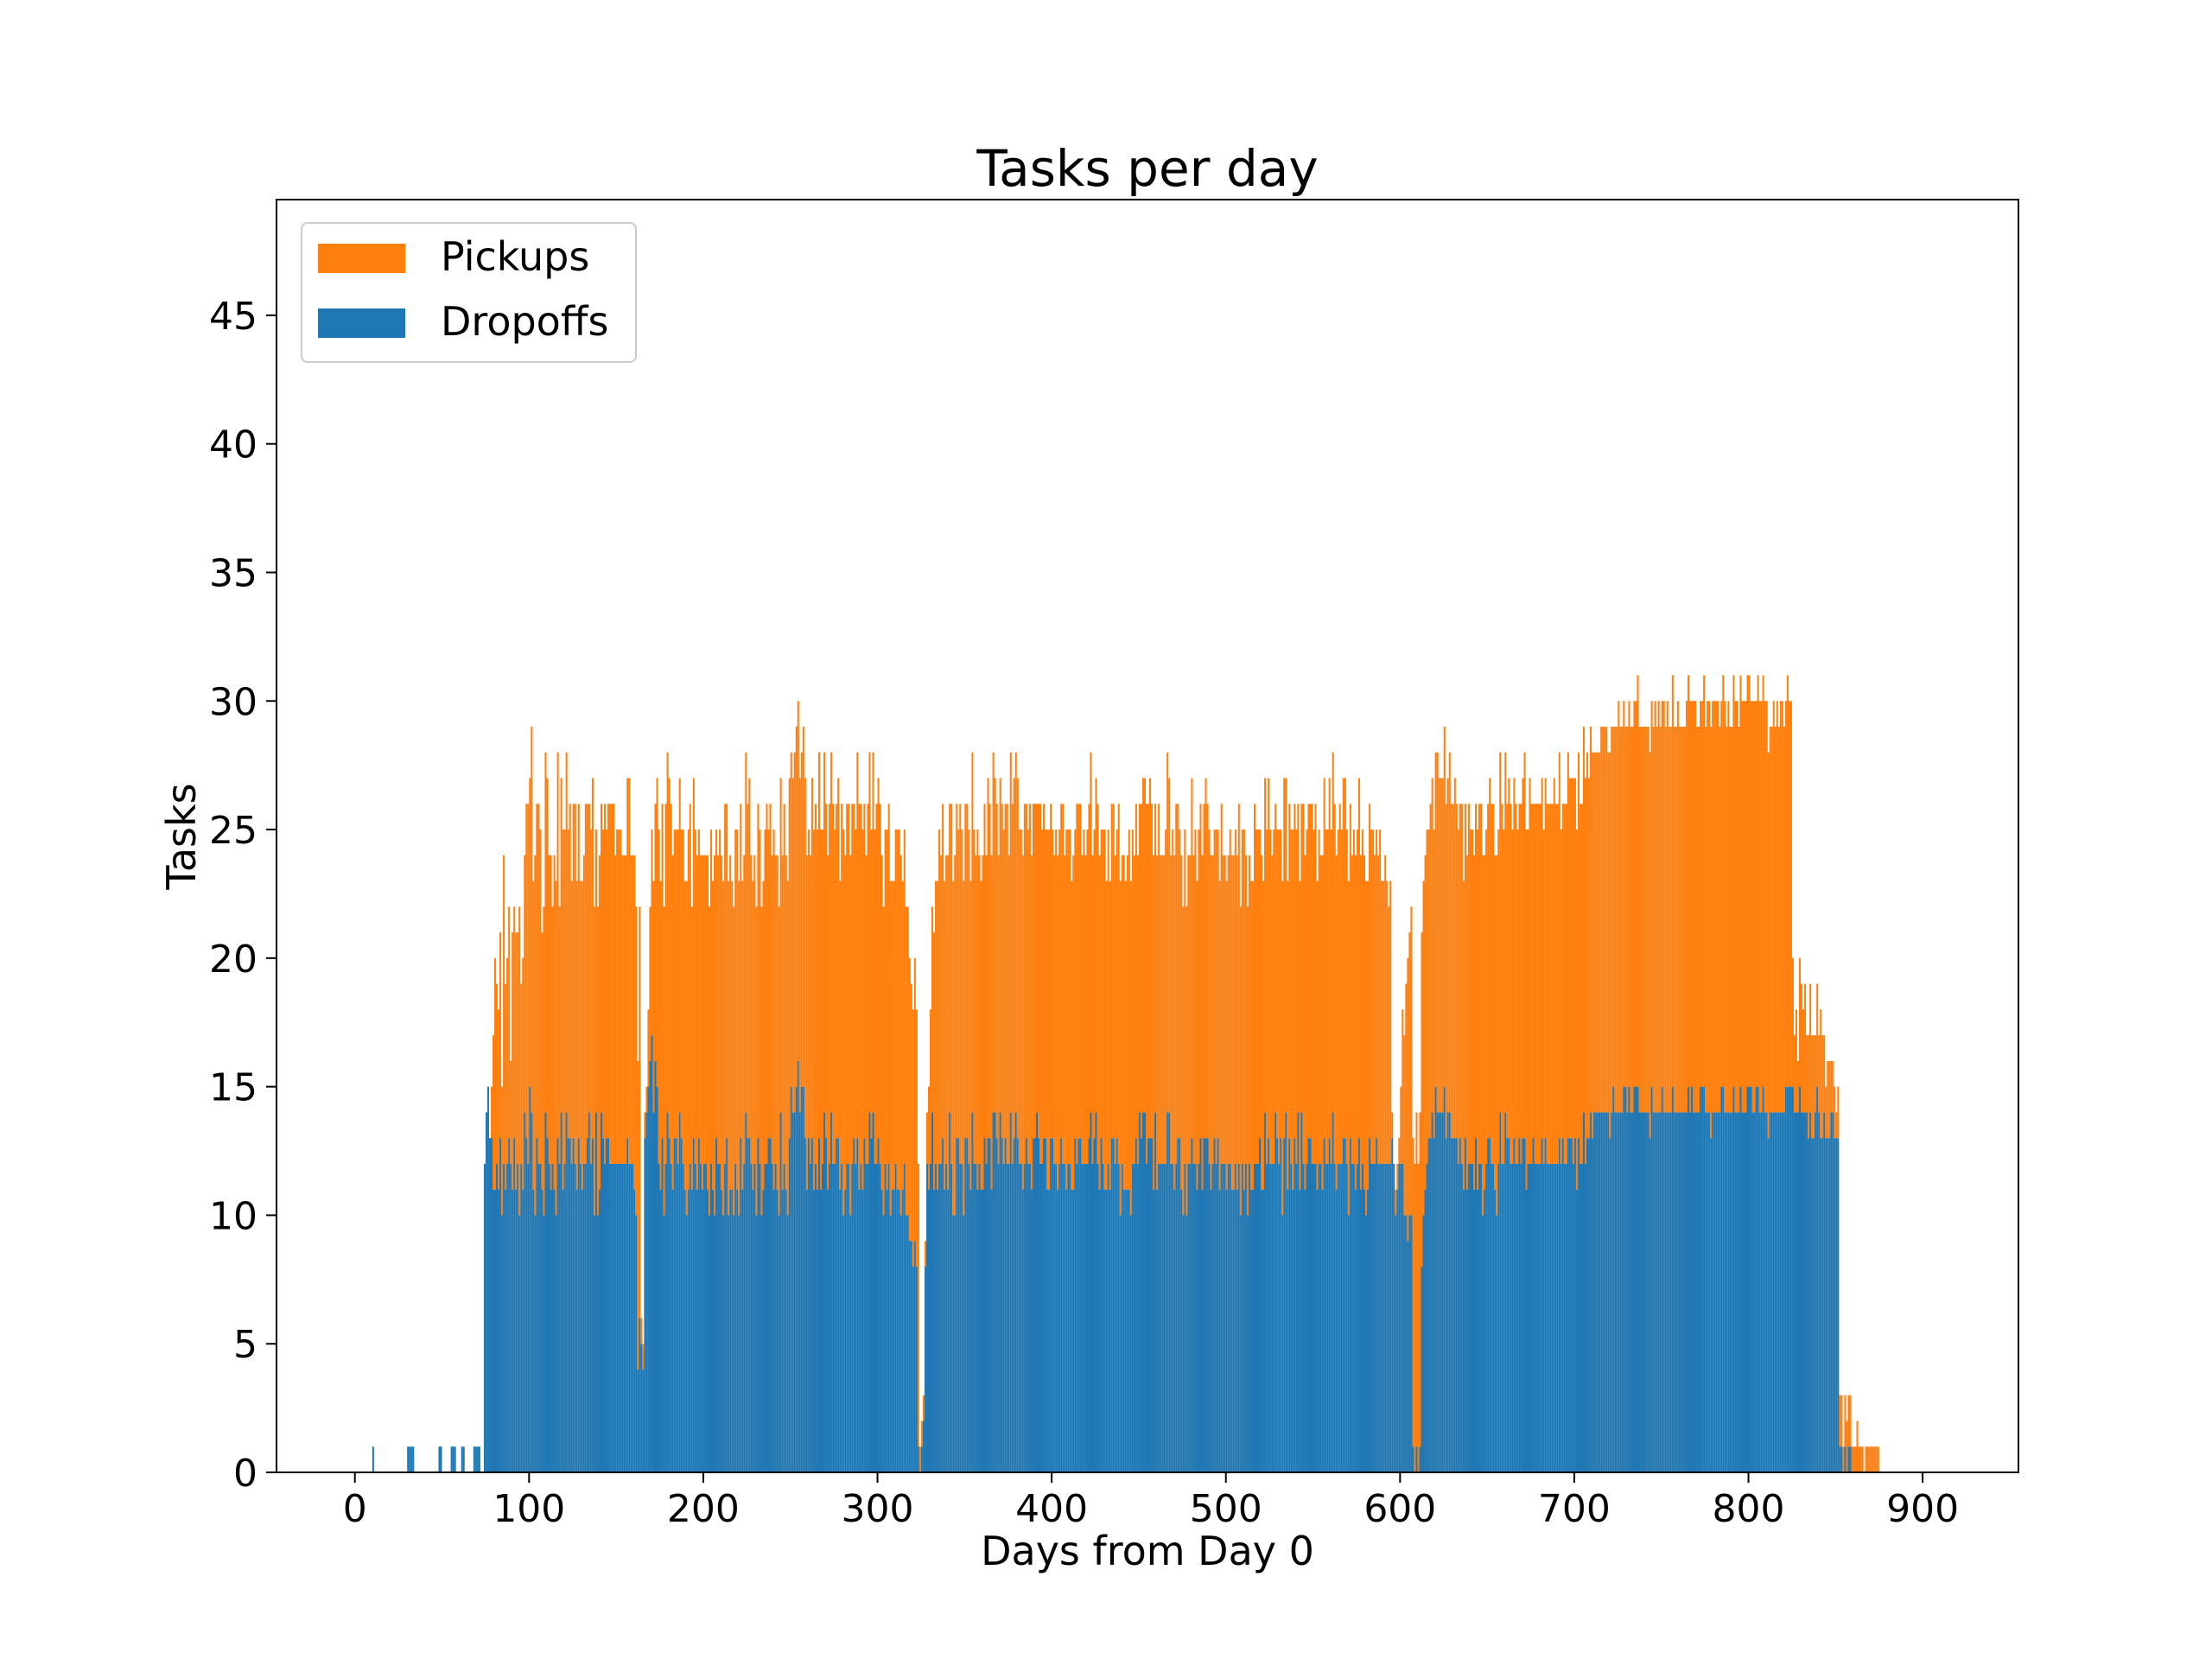 Image resolution: width=2212 pixels, height=1659 pixels. I want to click on y-axis-label: Tasks, so click(181, 836).